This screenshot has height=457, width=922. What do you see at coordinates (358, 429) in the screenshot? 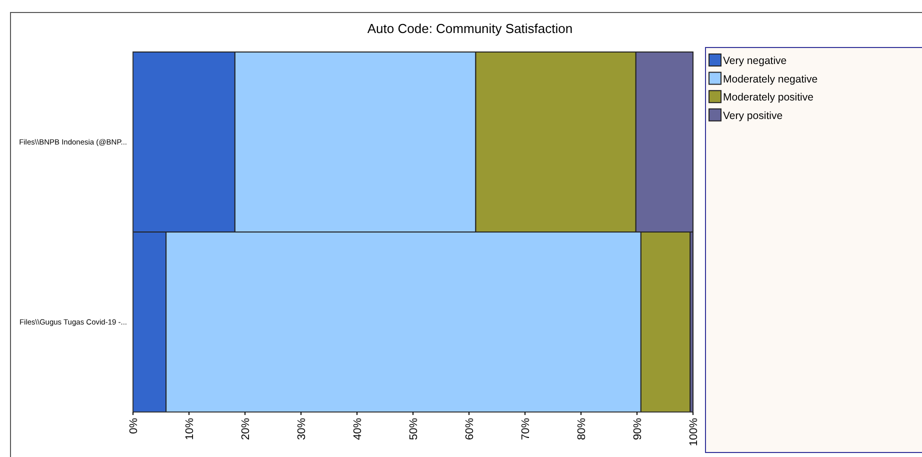
I see `x-tick-label: 40%` at bounding box center [358, 429].